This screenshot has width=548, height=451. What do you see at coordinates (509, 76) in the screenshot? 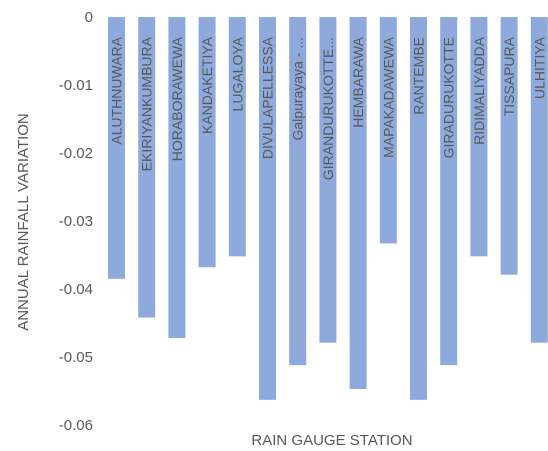
I see `category-label: TISSAPURA` at bounding box center [509, 76].